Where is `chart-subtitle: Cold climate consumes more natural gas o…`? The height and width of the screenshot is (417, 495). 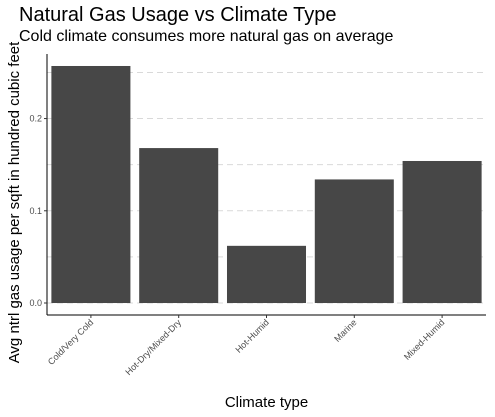 chart-subtitle: Cold climate consumes more natural gas o… is located at coordinates (206, 36).